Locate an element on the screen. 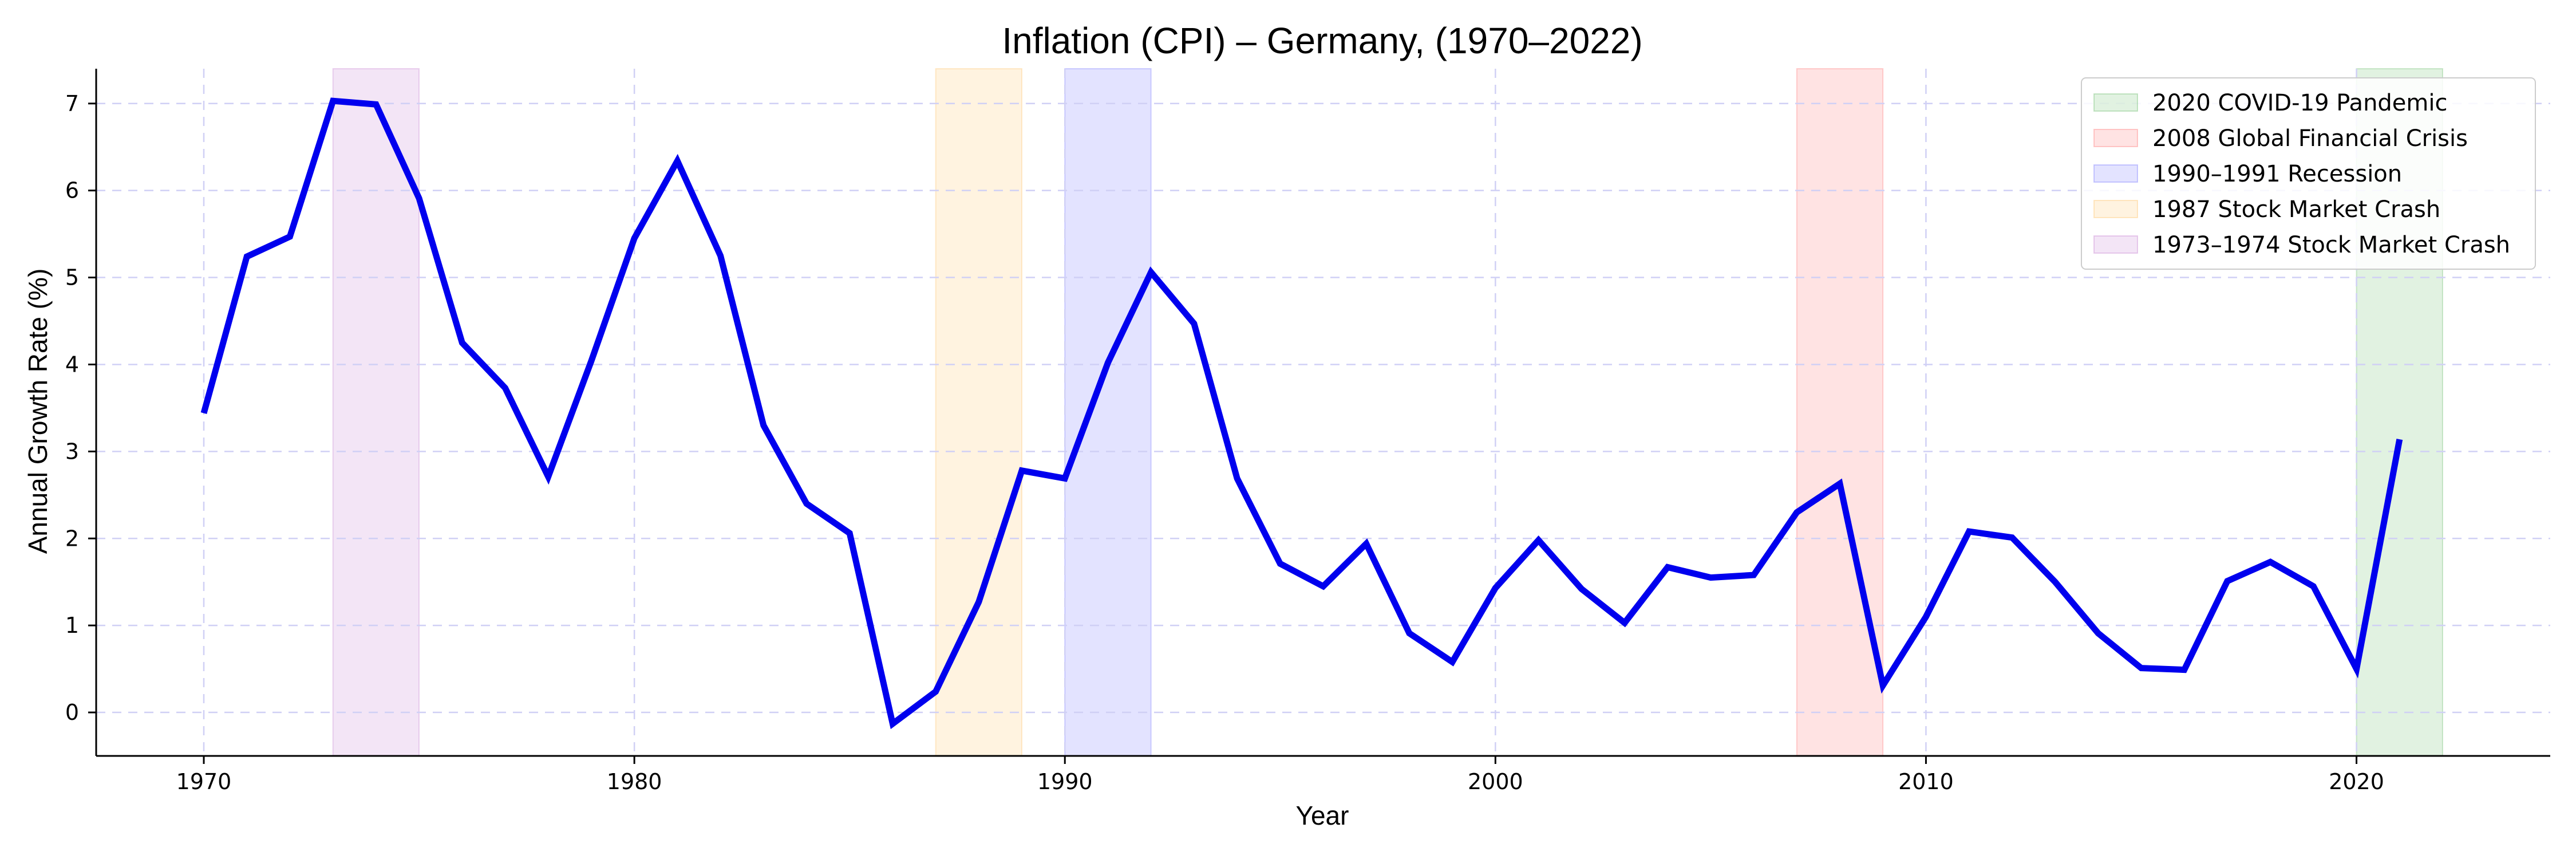 This screenshot has width=2576, height=859. x-tick-label: 1990 is located at coordinates (1065, 781).